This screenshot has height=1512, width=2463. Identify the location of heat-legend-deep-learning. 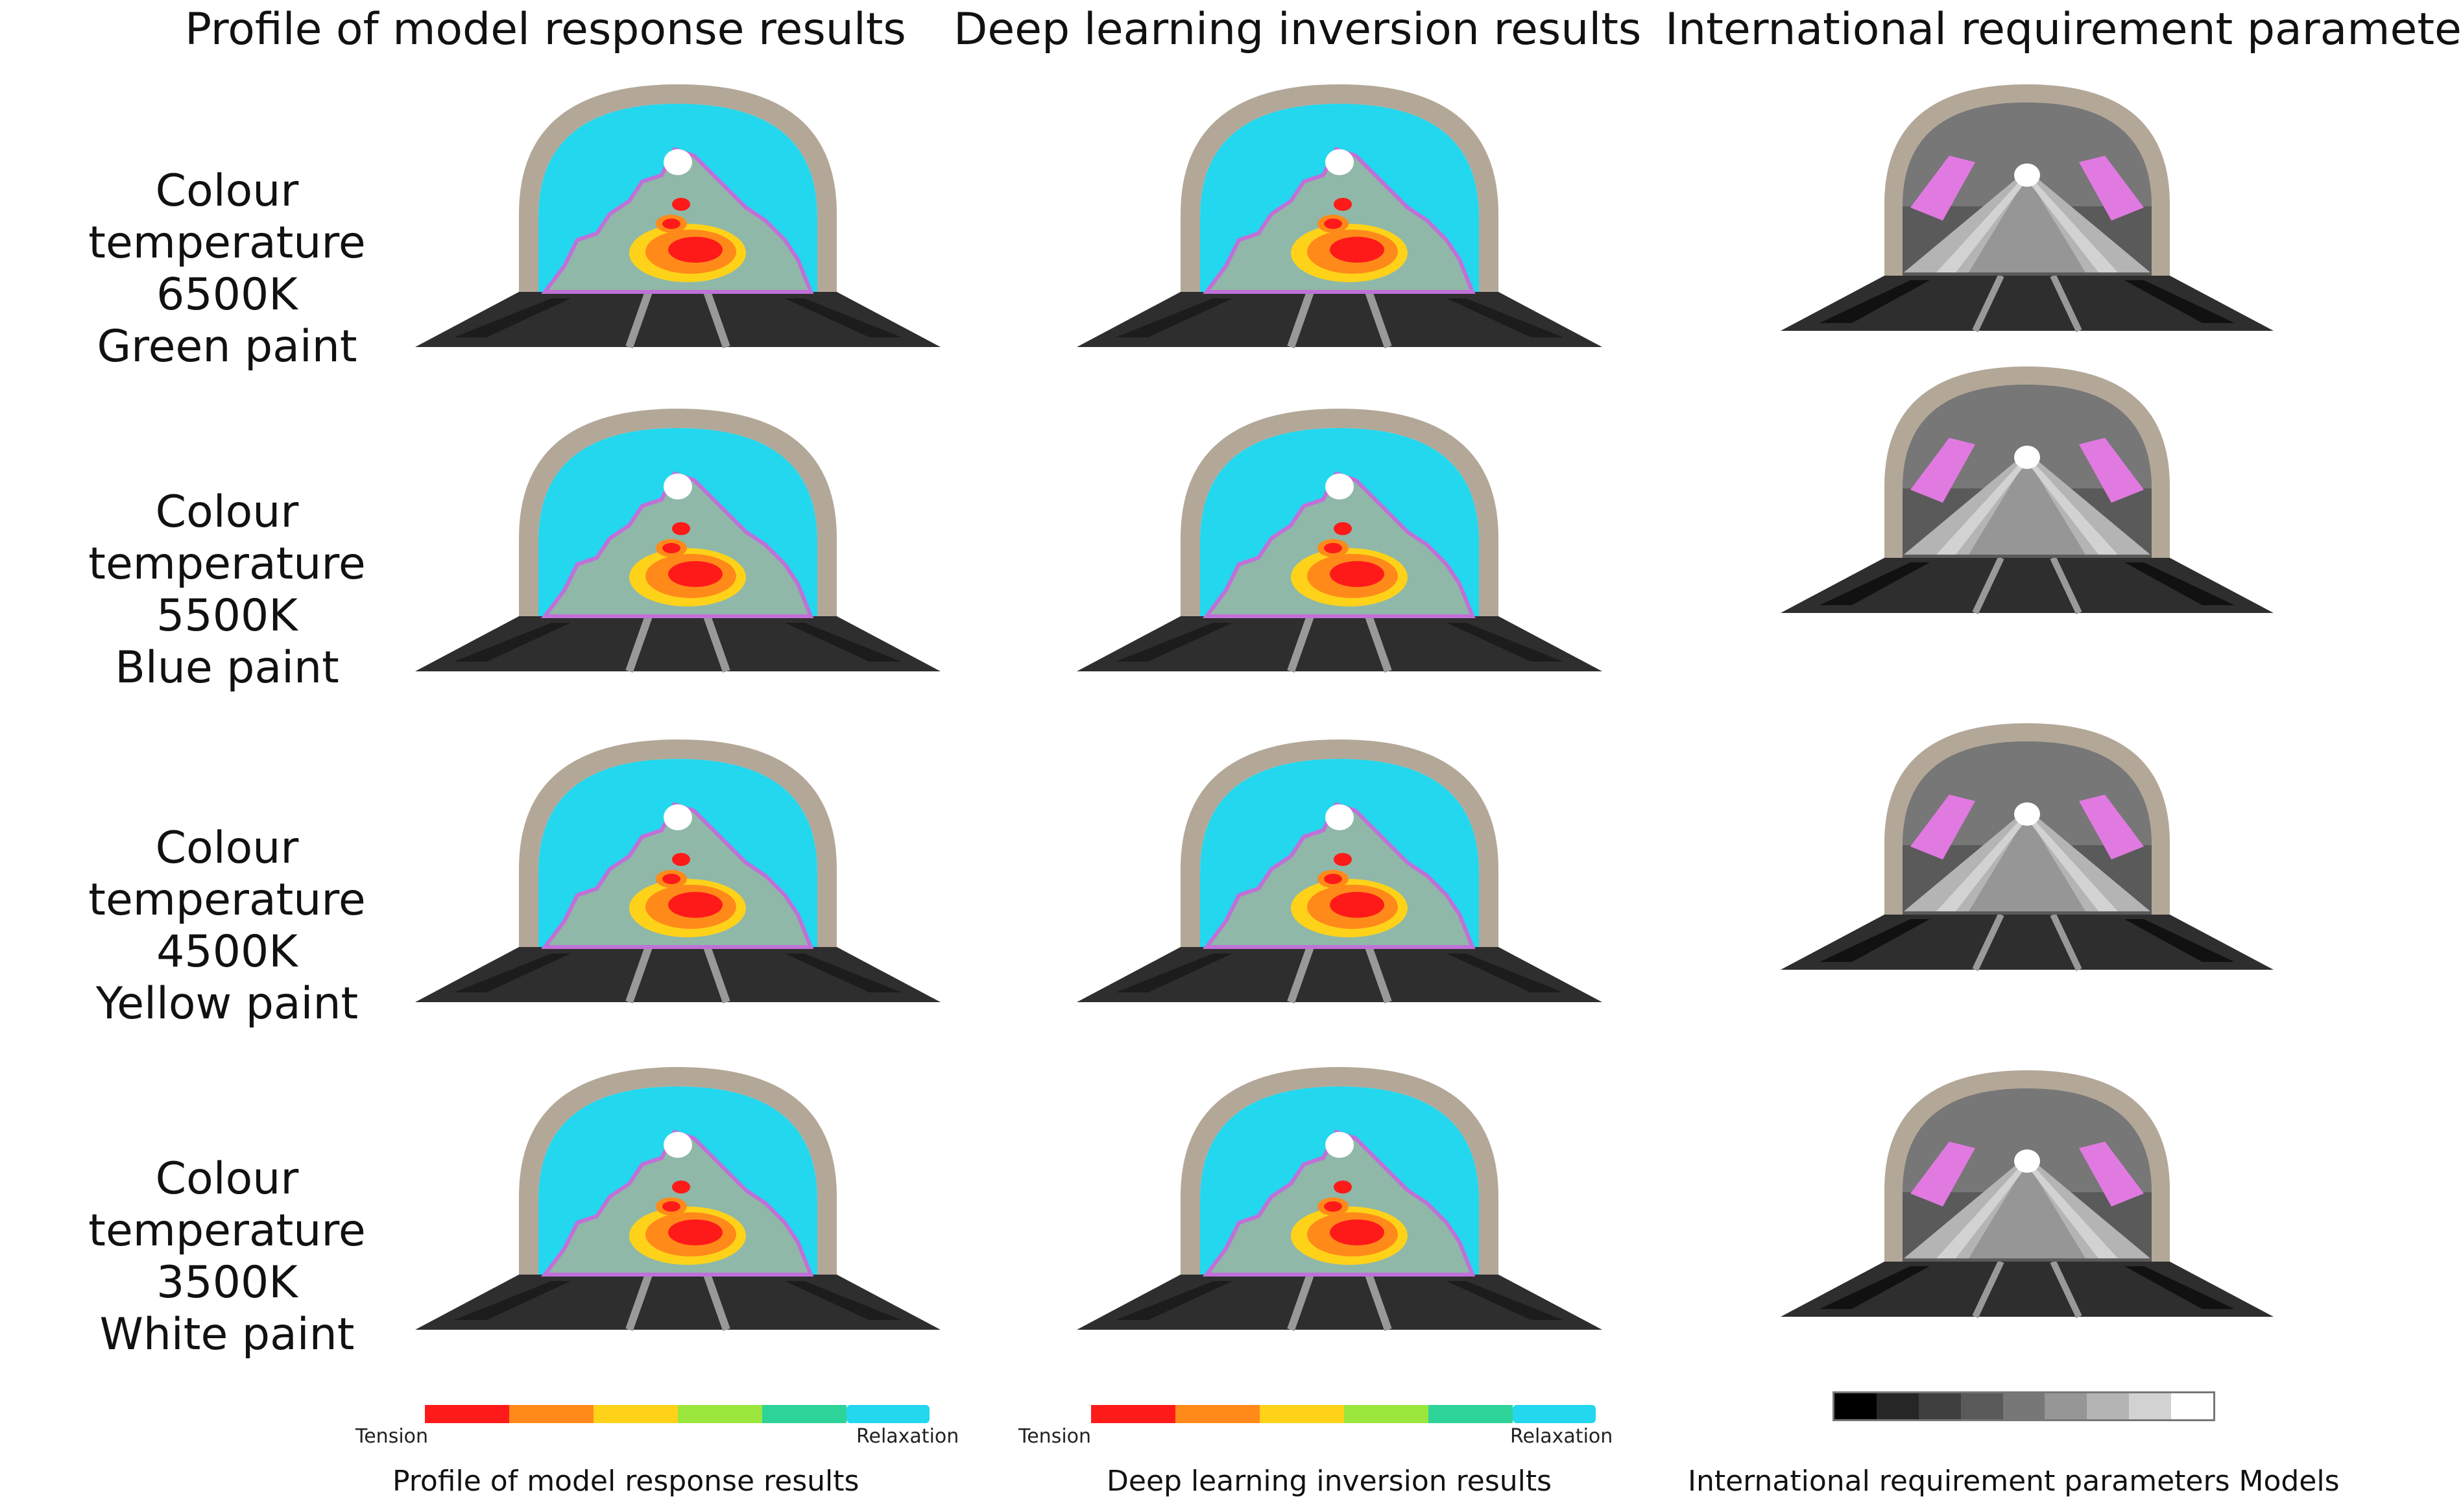
(1343, 1414).